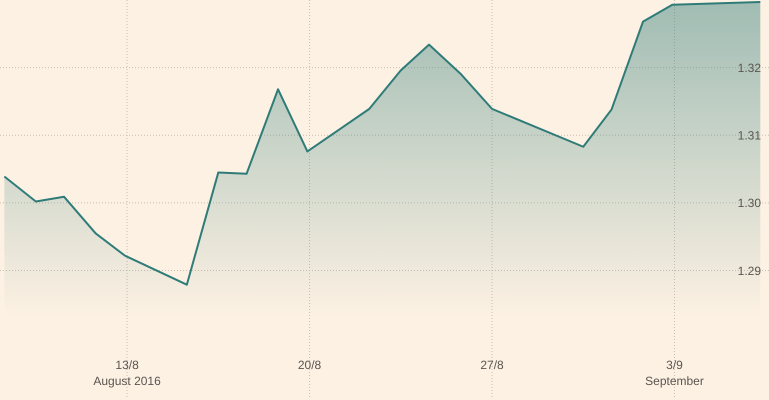  What do you see at coordinates (127, 373) in the screenshot?
I see `x-tick-label: 13/8 August 2016` at bounding box center [127, 373].